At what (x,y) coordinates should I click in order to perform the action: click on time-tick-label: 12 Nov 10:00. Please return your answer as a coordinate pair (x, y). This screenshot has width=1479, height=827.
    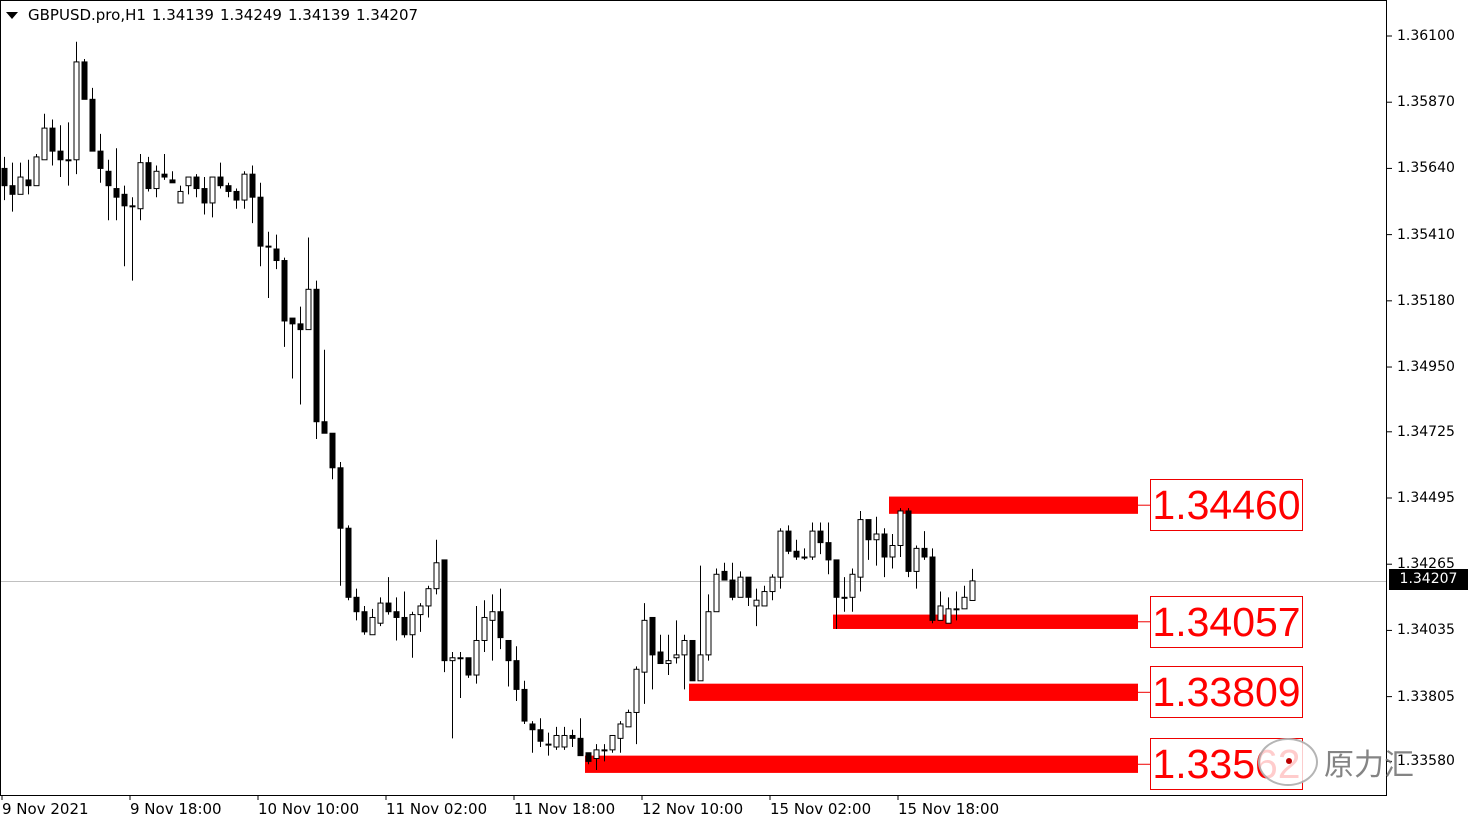
    Looking at the image, I should click on (693, 809).